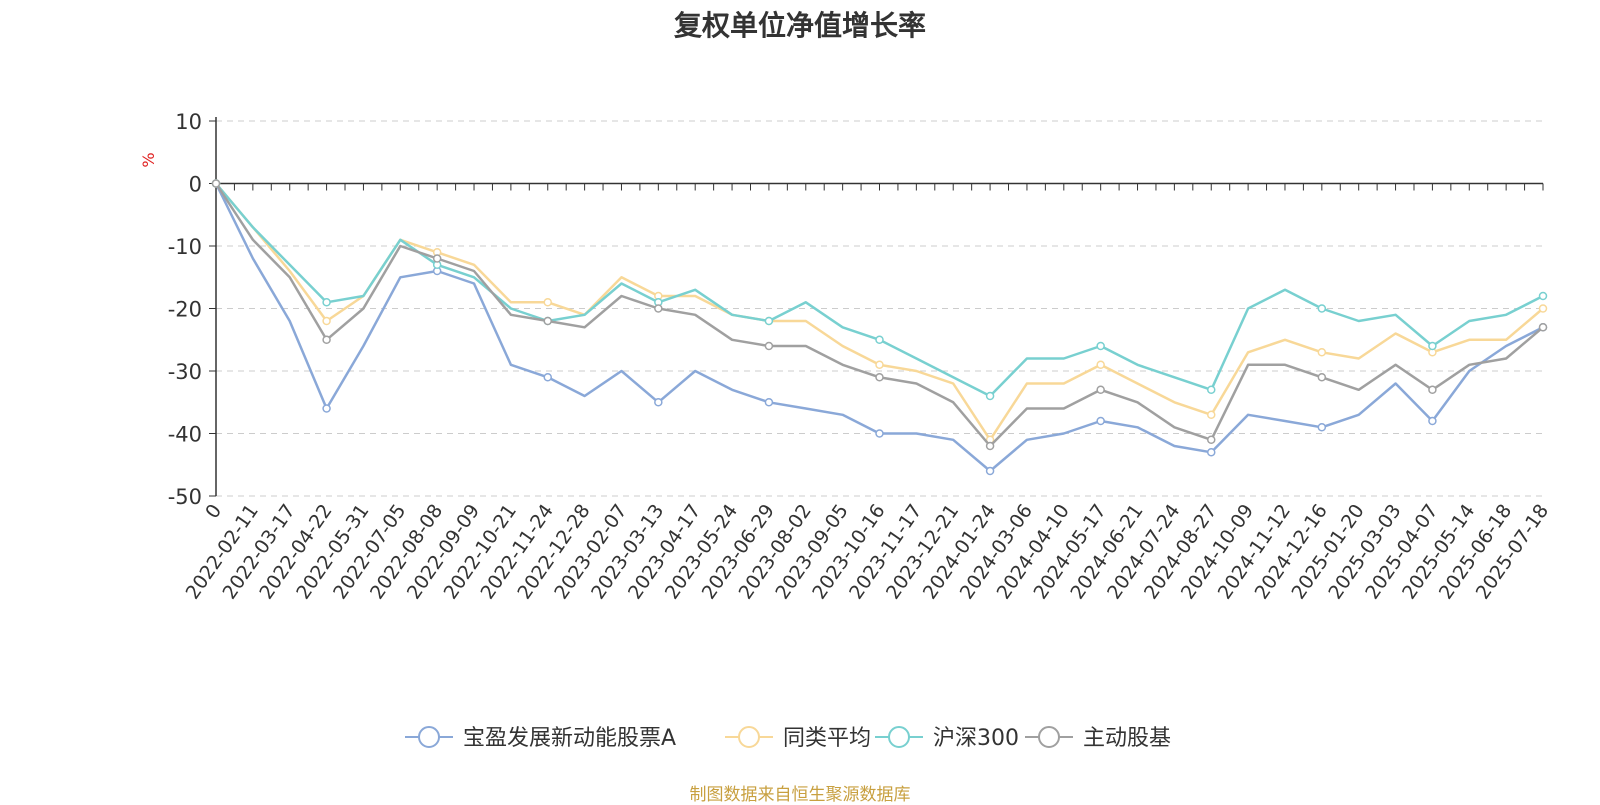 The width and height of the screenshot is (1600, 805). What do you see at coordinates (195, 185) in the screenshot?
I see `y-tick-label-1: 0` at bounding box center [195, 185].